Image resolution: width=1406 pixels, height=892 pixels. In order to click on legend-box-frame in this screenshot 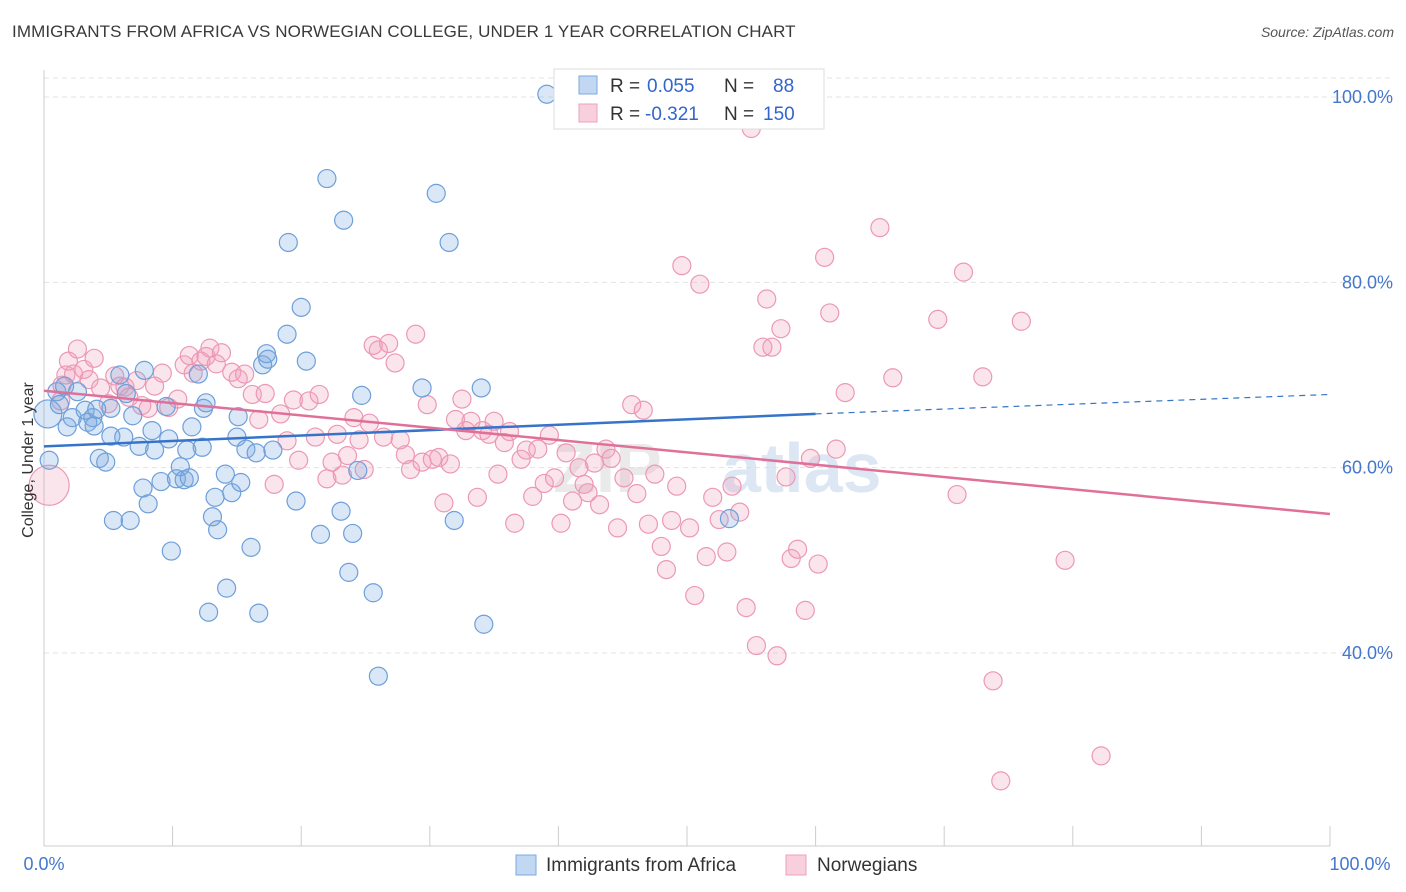, I will do `click(689, 99)`.